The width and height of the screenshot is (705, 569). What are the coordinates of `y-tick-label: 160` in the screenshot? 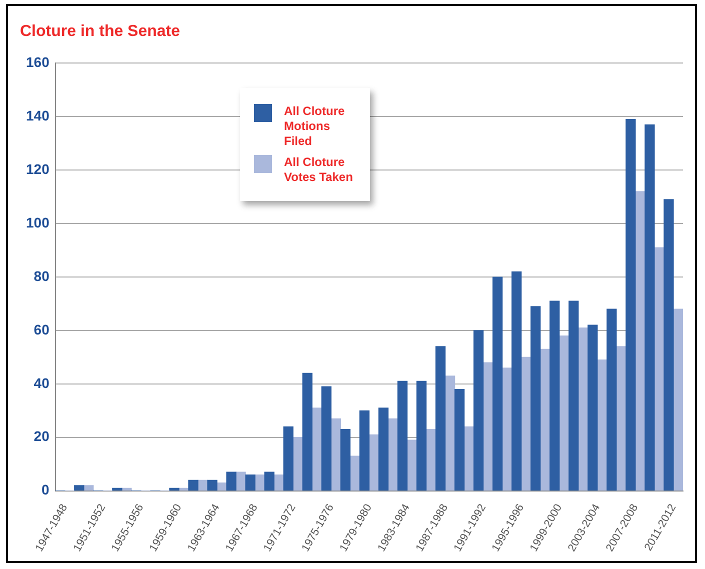 It's located at (38, 62).